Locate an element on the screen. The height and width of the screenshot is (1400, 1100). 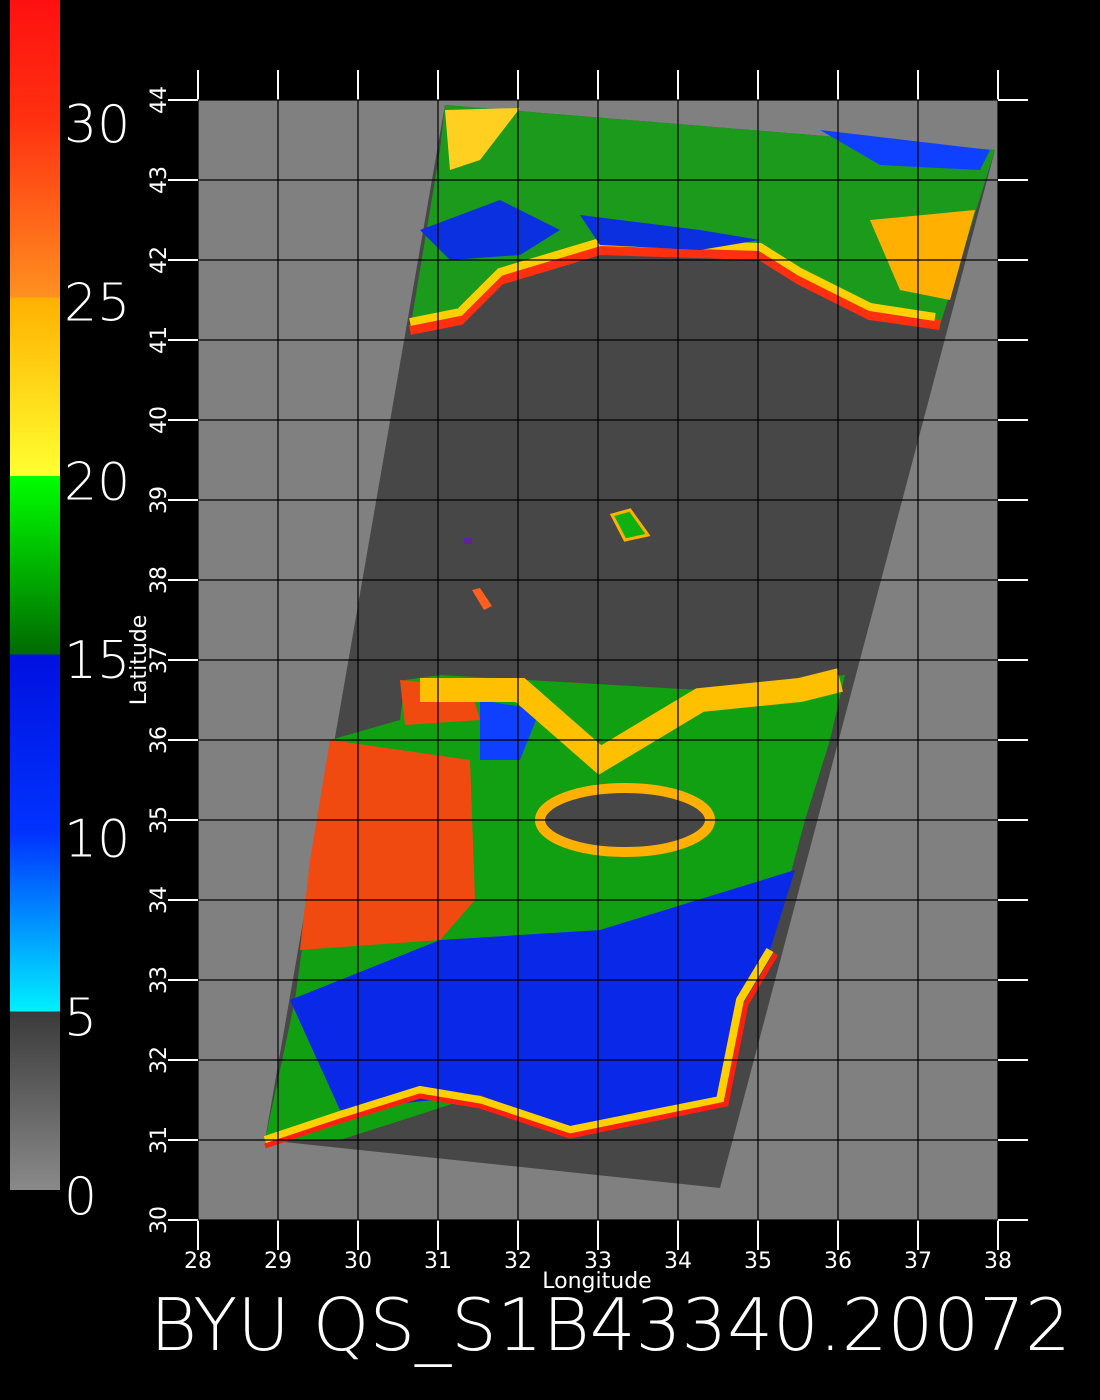
y-tick-label: 41 is located at coordinates (159, 340).